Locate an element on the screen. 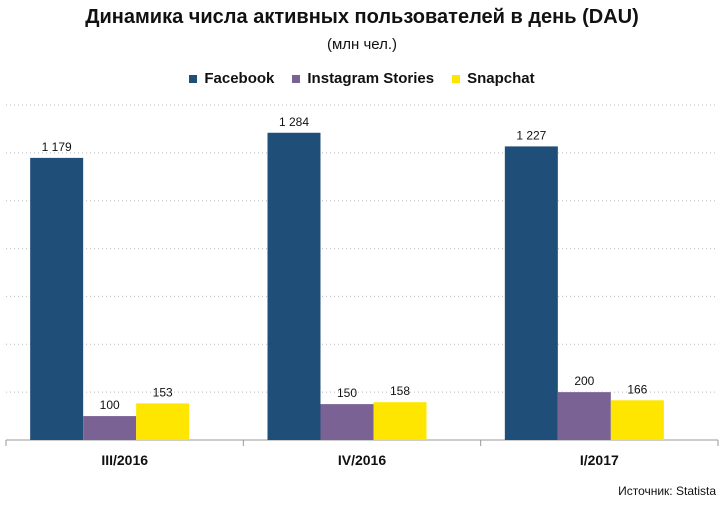 The height and width of the screenshot is (506, 724). data-label-instagram-stories-2: 150 is located at coordinates (347, 393).